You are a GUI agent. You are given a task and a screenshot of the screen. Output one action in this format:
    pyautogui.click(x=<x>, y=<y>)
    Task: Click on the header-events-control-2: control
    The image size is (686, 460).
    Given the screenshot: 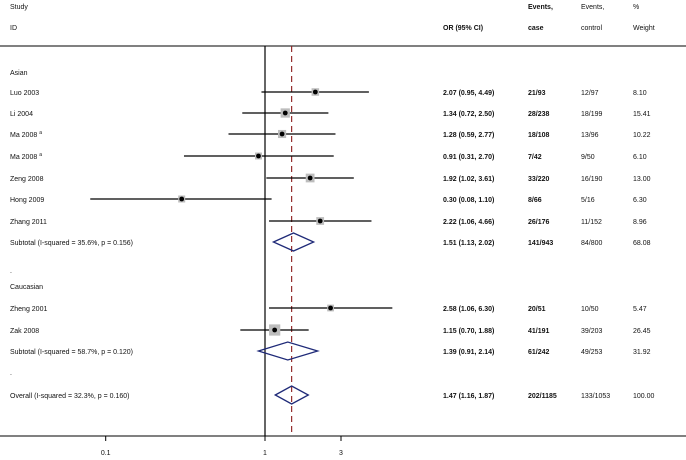 What is the action you would take?
    pyautogui.click(x=591, y=28)
    